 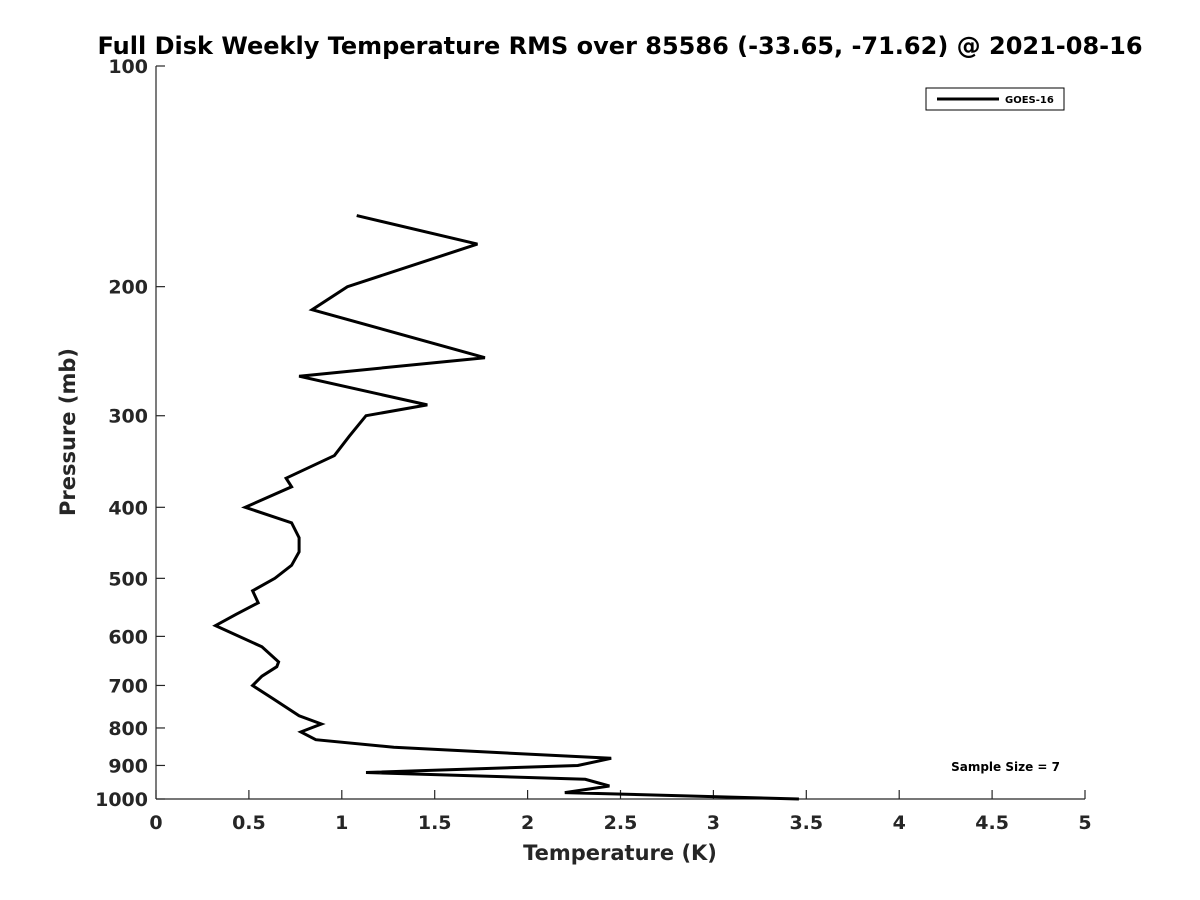 What do you see at coordinates (806, 823) in the screenshot?
I see `x-tick-label: 3.5` at bounding box center [806, 823].